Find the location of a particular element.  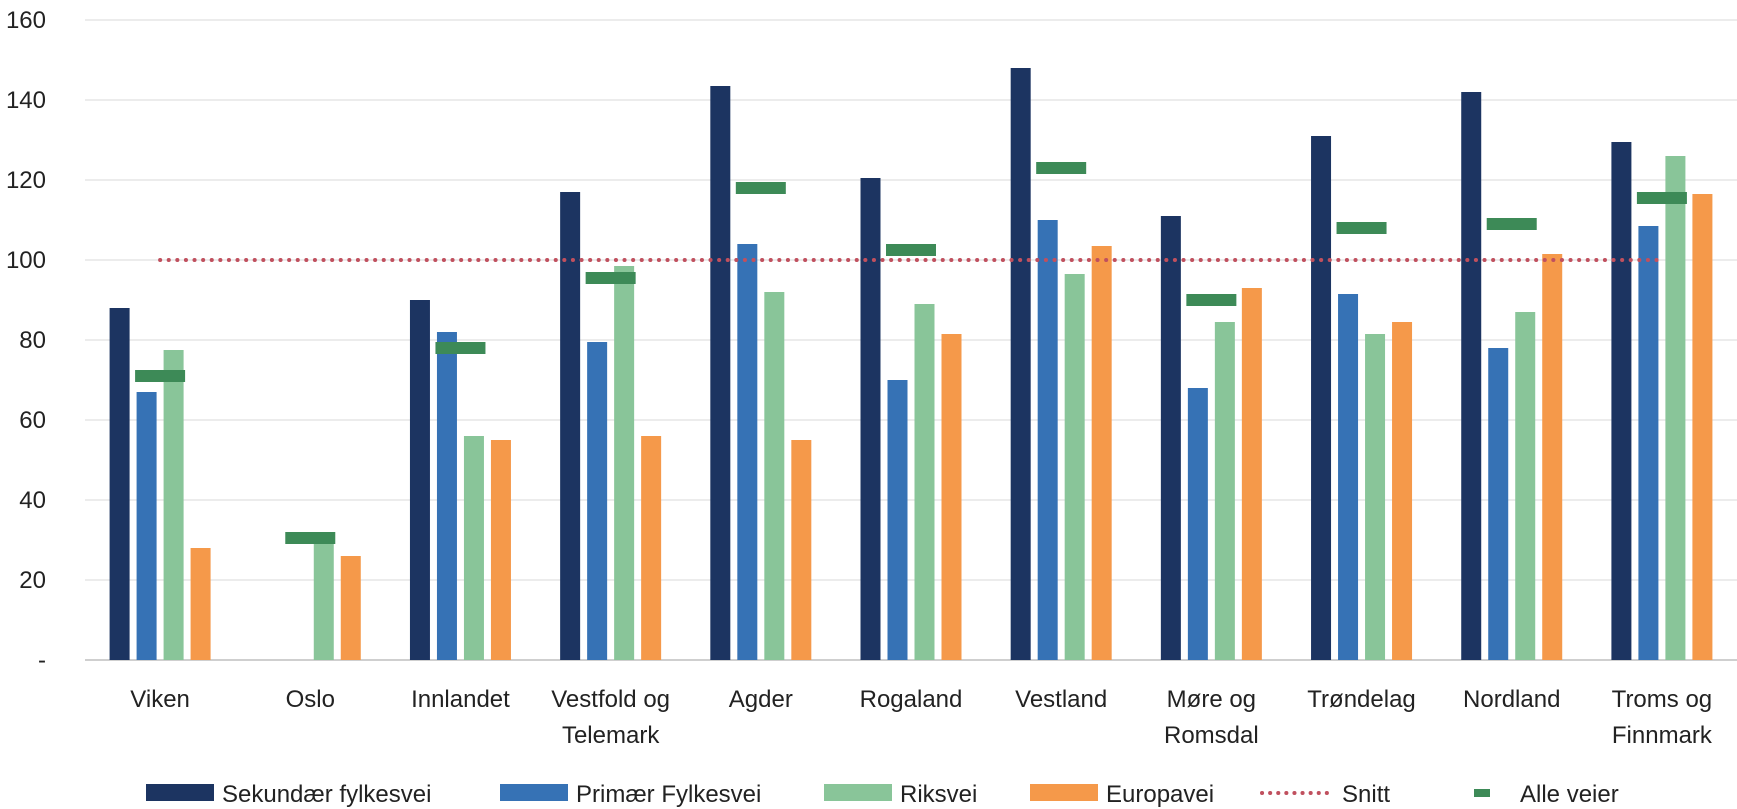

legend-label: Europavei is located at coordinates (1160, 794).